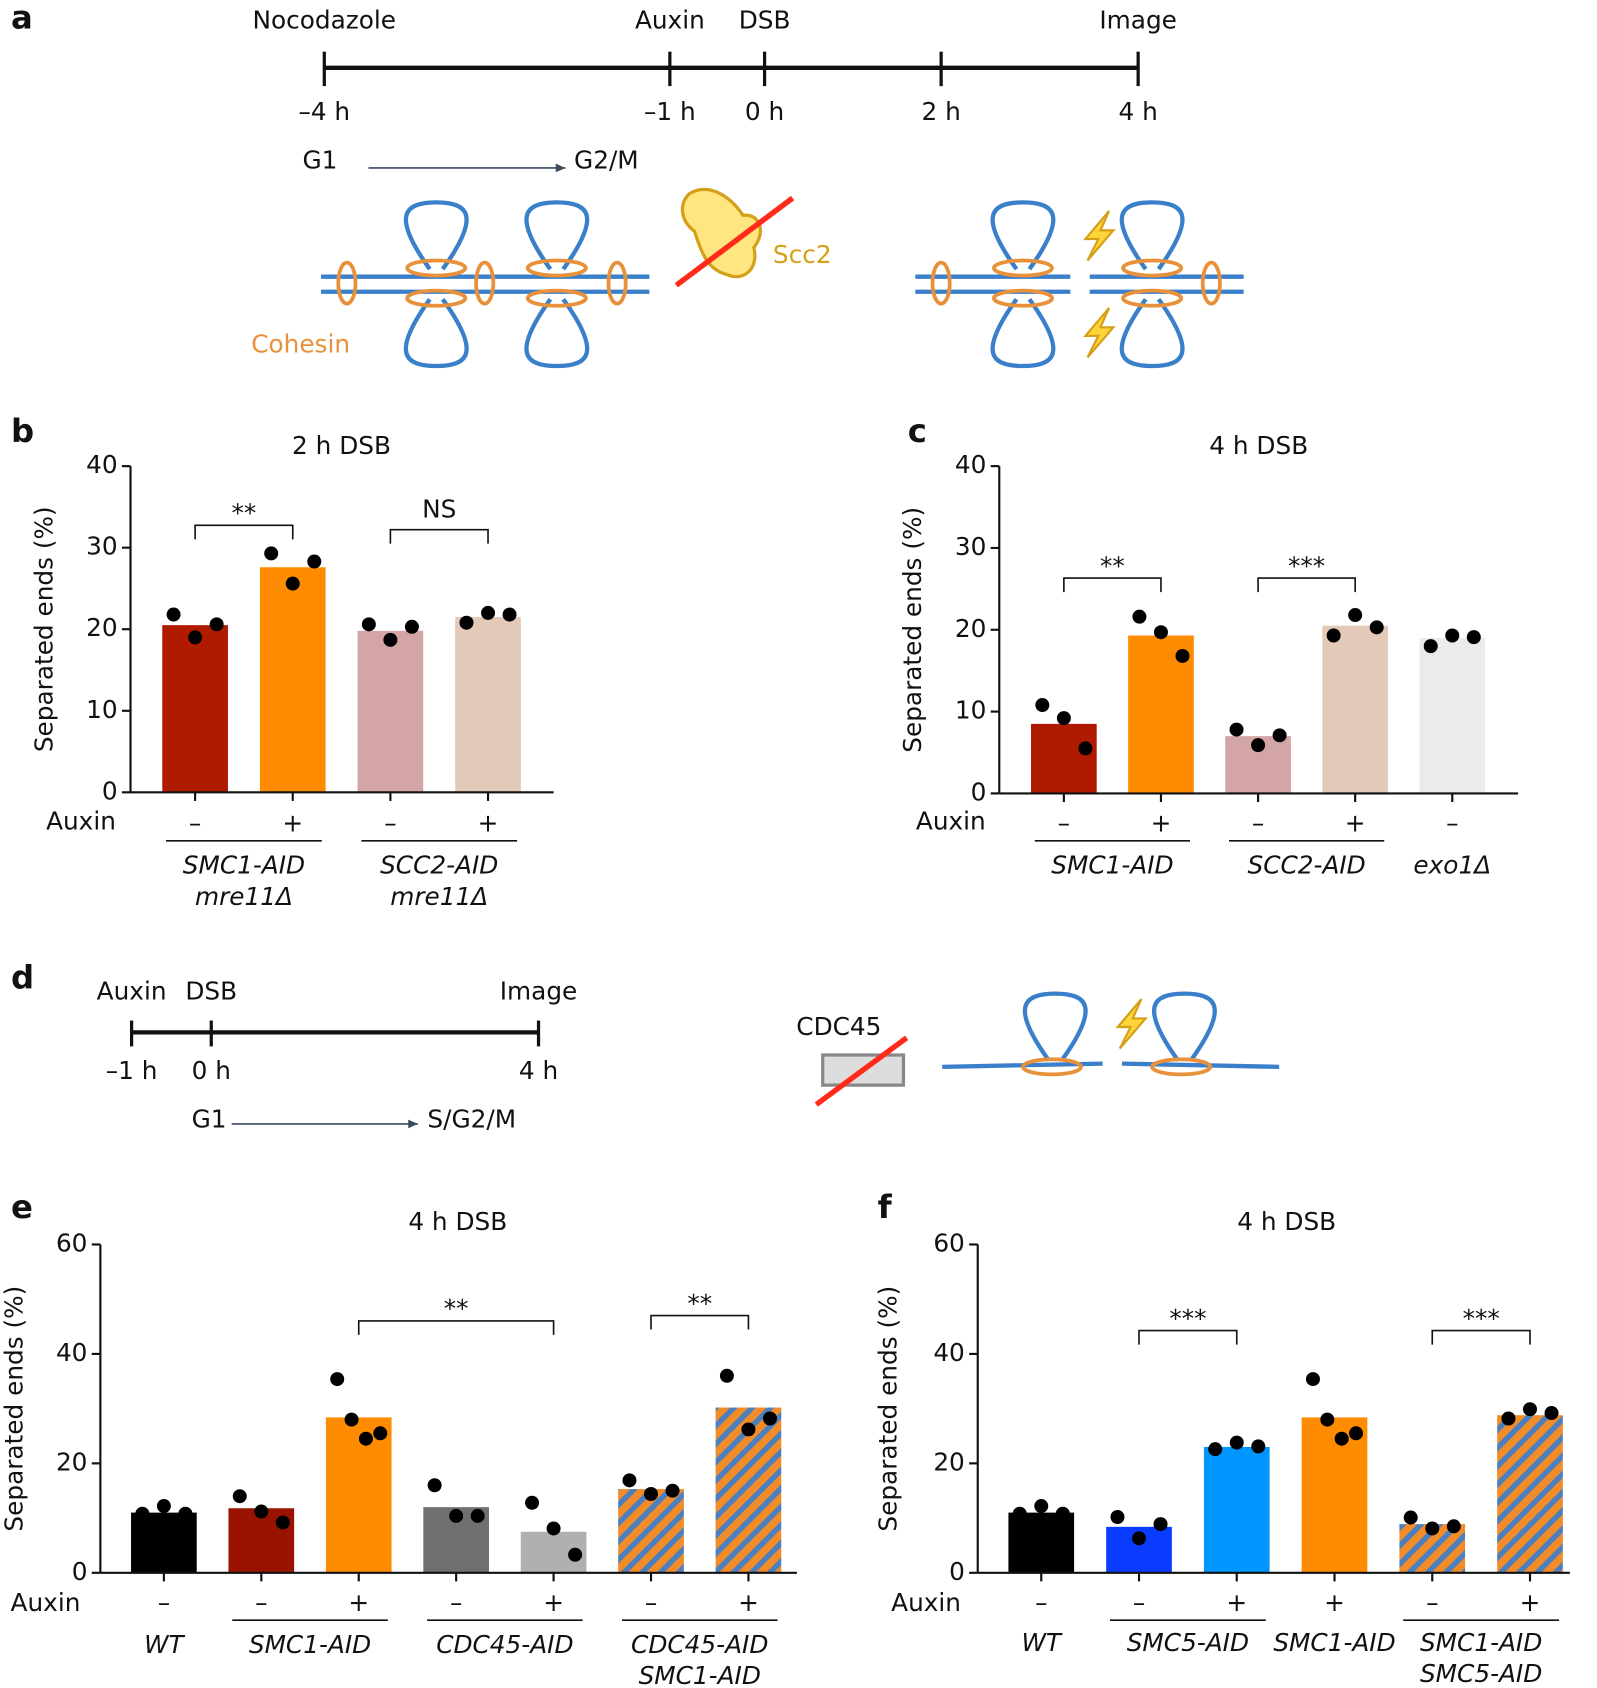 This screenshot has width=1597, height=1688. I want to click on lightning, so click(1099, 333).